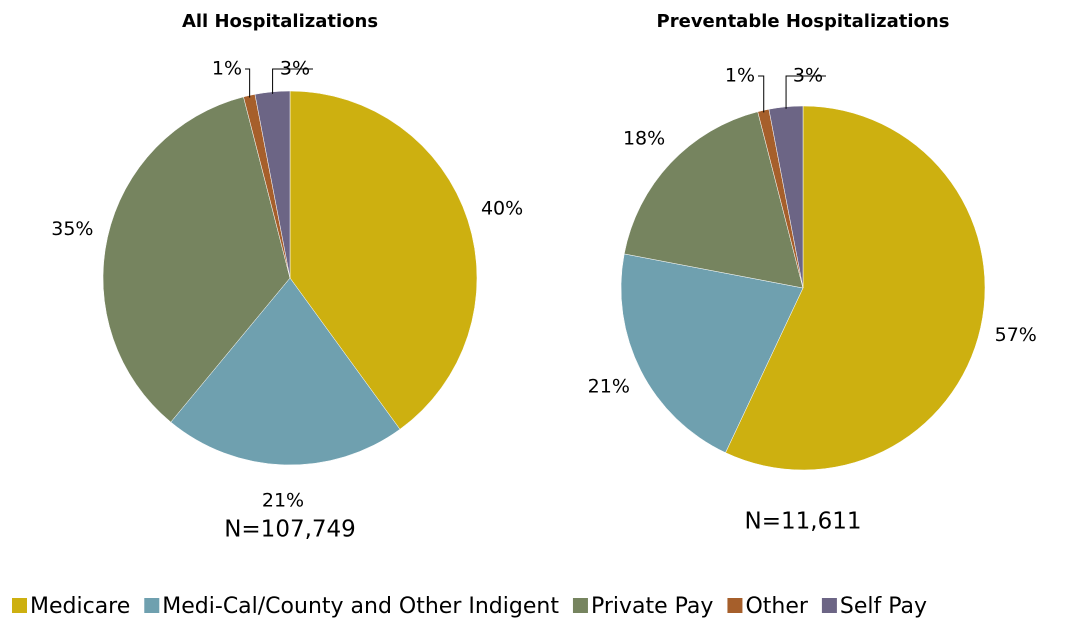 This screenshot has width=1091, height=623. Describe the element at coordinates (280, 21) in the screenshot. I see `chart-title: All Hospitalizations` at that location.